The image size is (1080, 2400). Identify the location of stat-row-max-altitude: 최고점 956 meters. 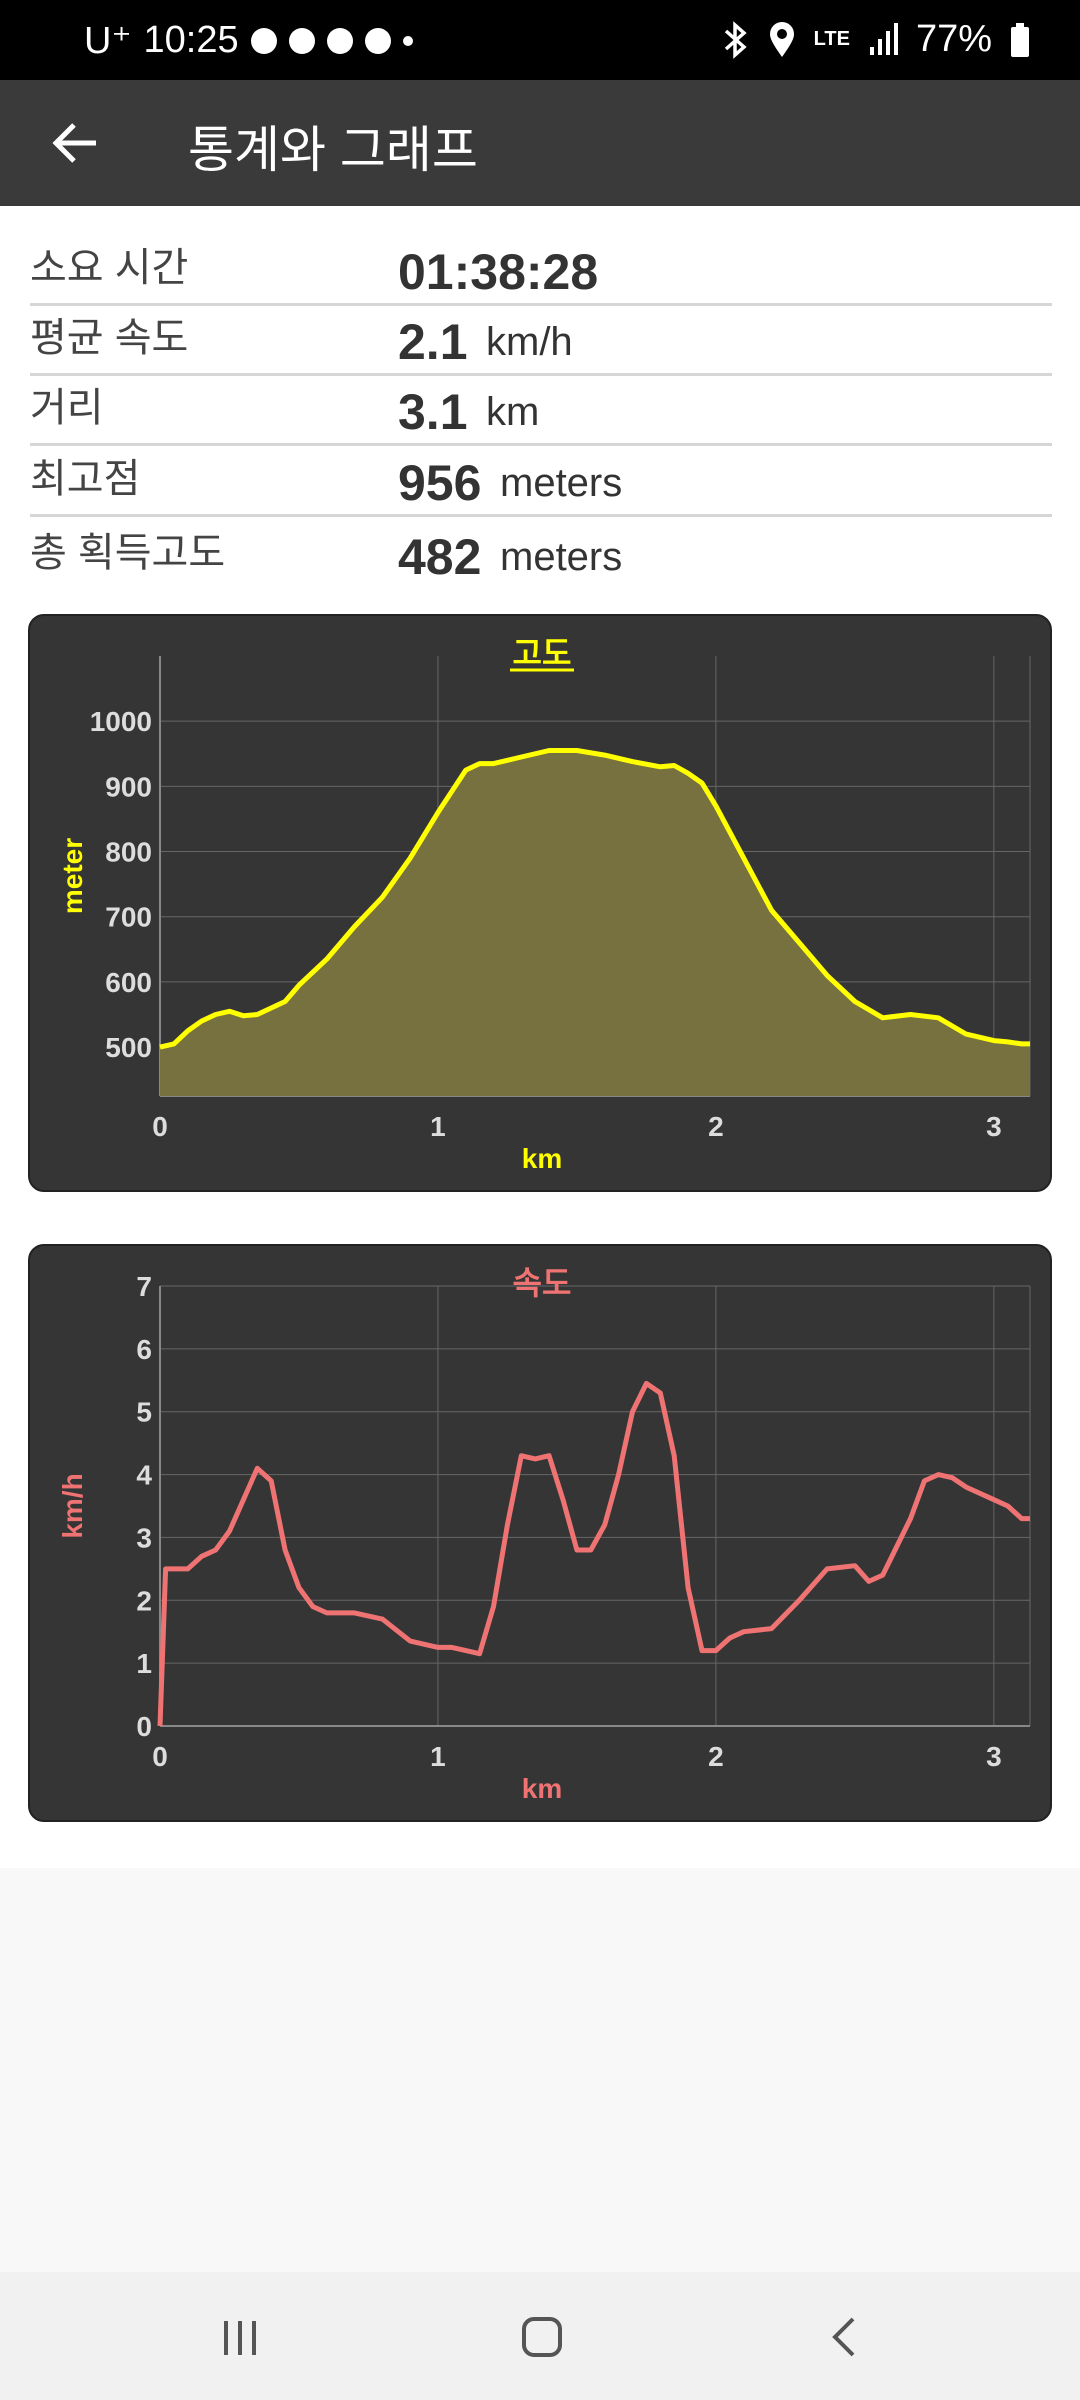
(541, 482).